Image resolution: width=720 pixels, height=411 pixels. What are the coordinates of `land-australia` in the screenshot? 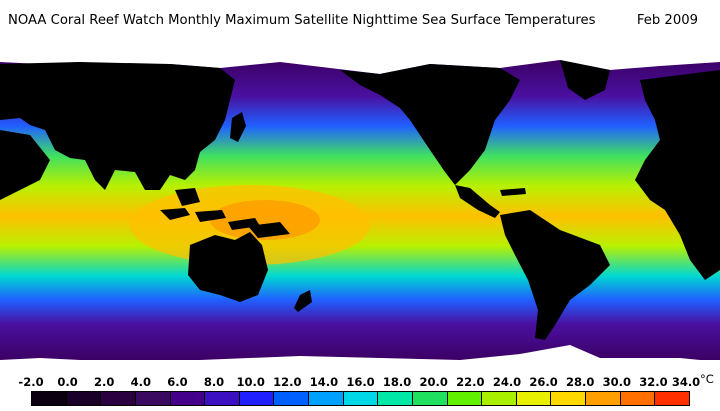 It's located at (228, 267).